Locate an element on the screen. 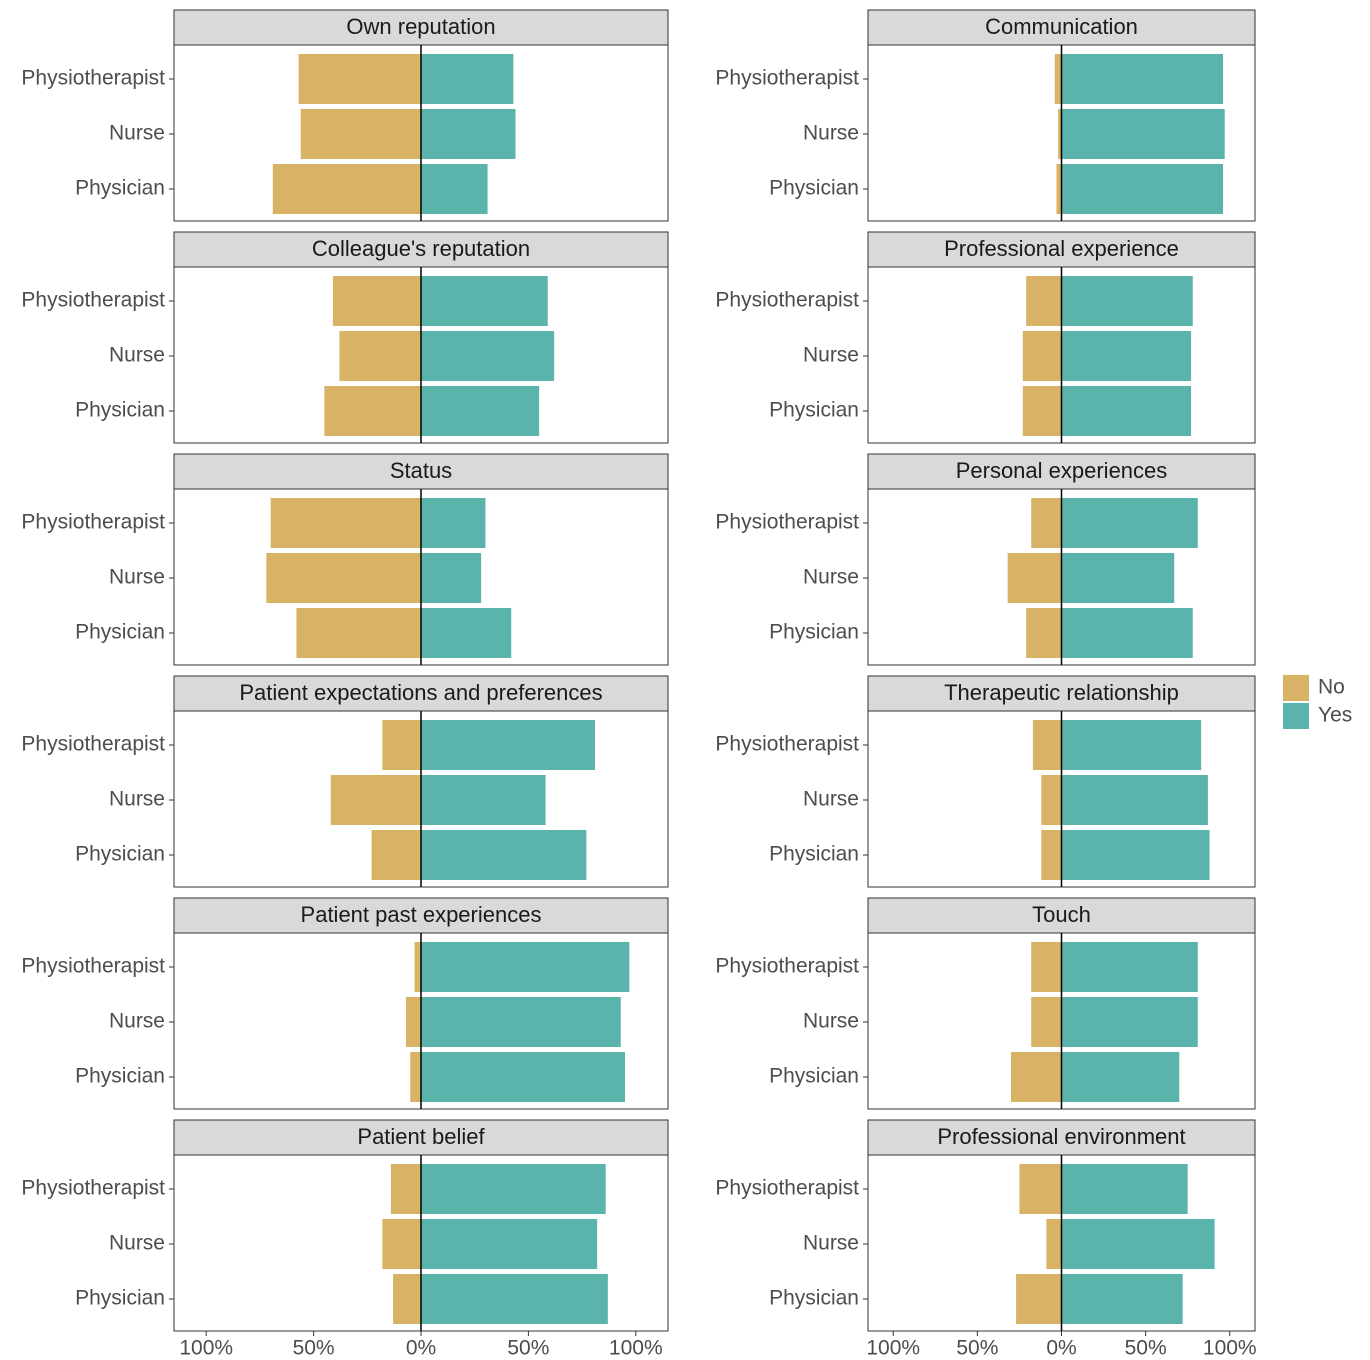 Image resolution: width=1370 pixels, height=1360 pixels. panel-title: Patient expectations and preferences is located at coordinates (420, 692).